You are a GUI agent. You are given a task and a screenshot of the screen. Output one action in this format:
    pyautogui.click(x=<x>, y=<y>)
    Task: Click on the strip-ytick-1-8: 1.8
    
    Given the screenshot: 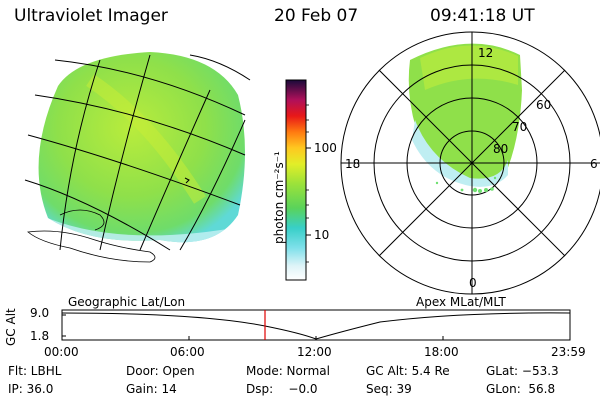 What is the action you would take?
    pyautogui.click(x=40, y=336)
    